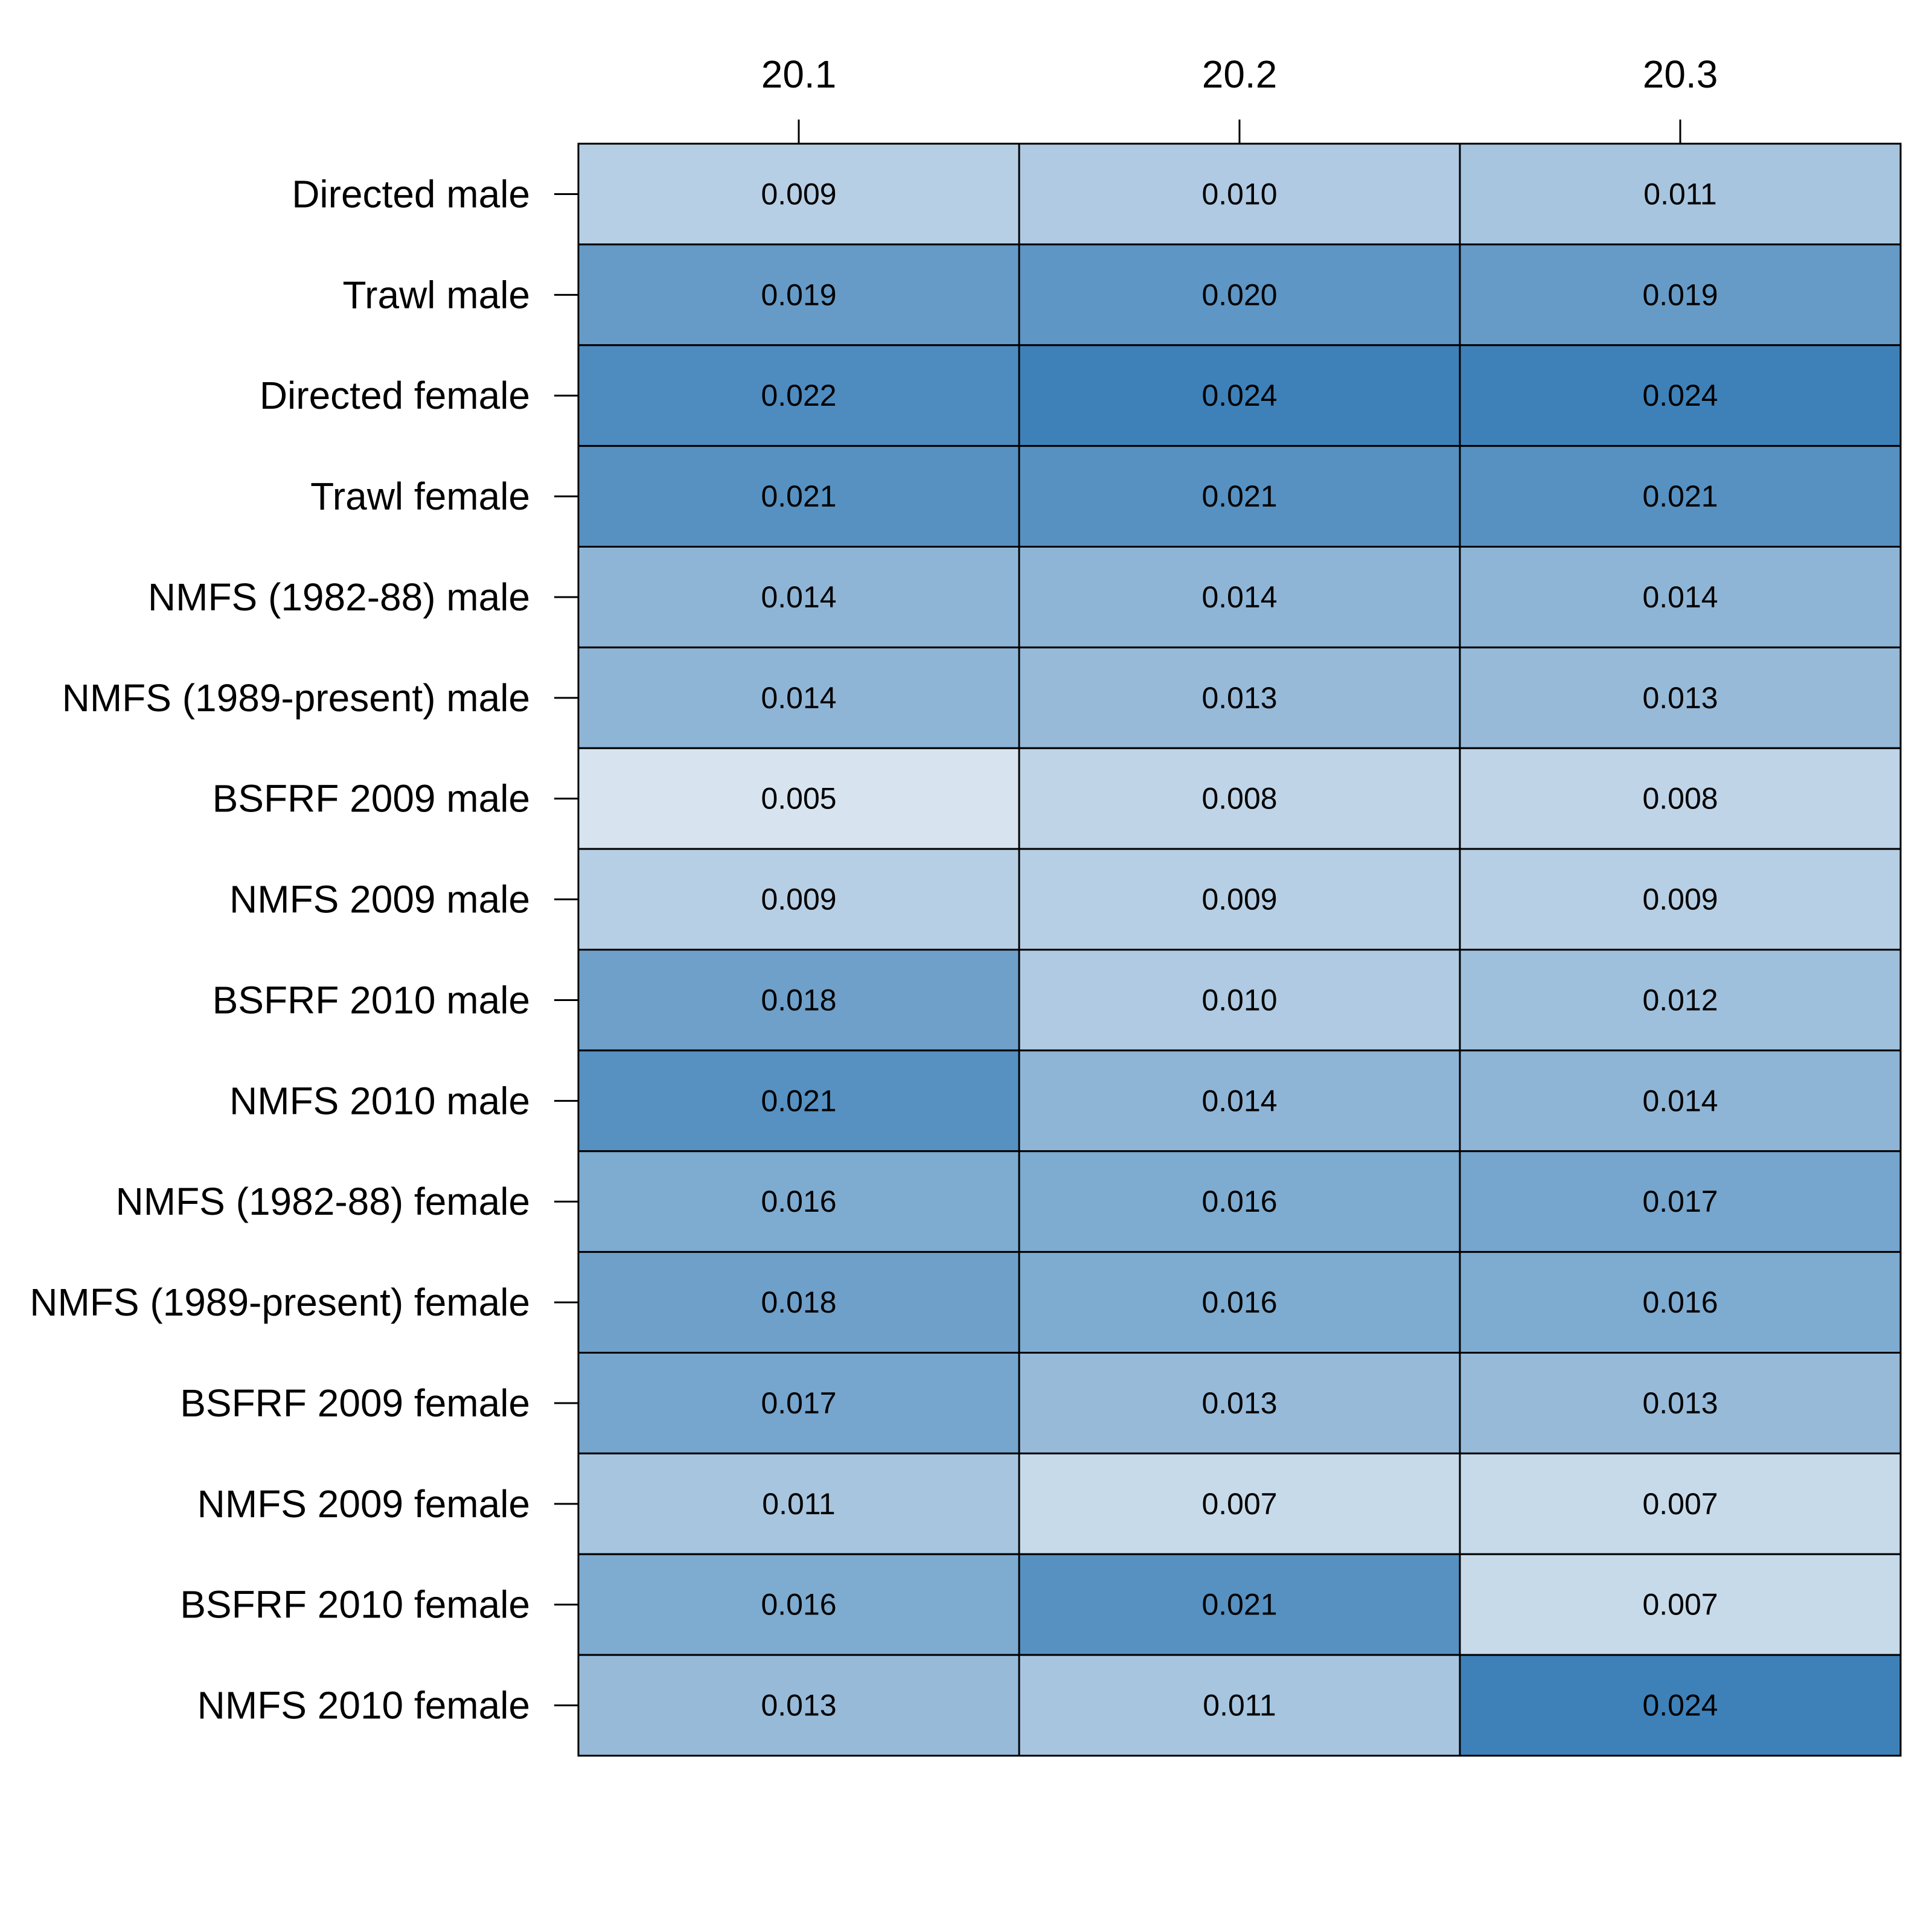 The height and width of the screenshot is (1932, 1932). Describe the element at coordinates (1681, 75) in the screenshot. I see `column-label: 20.3` at that location.